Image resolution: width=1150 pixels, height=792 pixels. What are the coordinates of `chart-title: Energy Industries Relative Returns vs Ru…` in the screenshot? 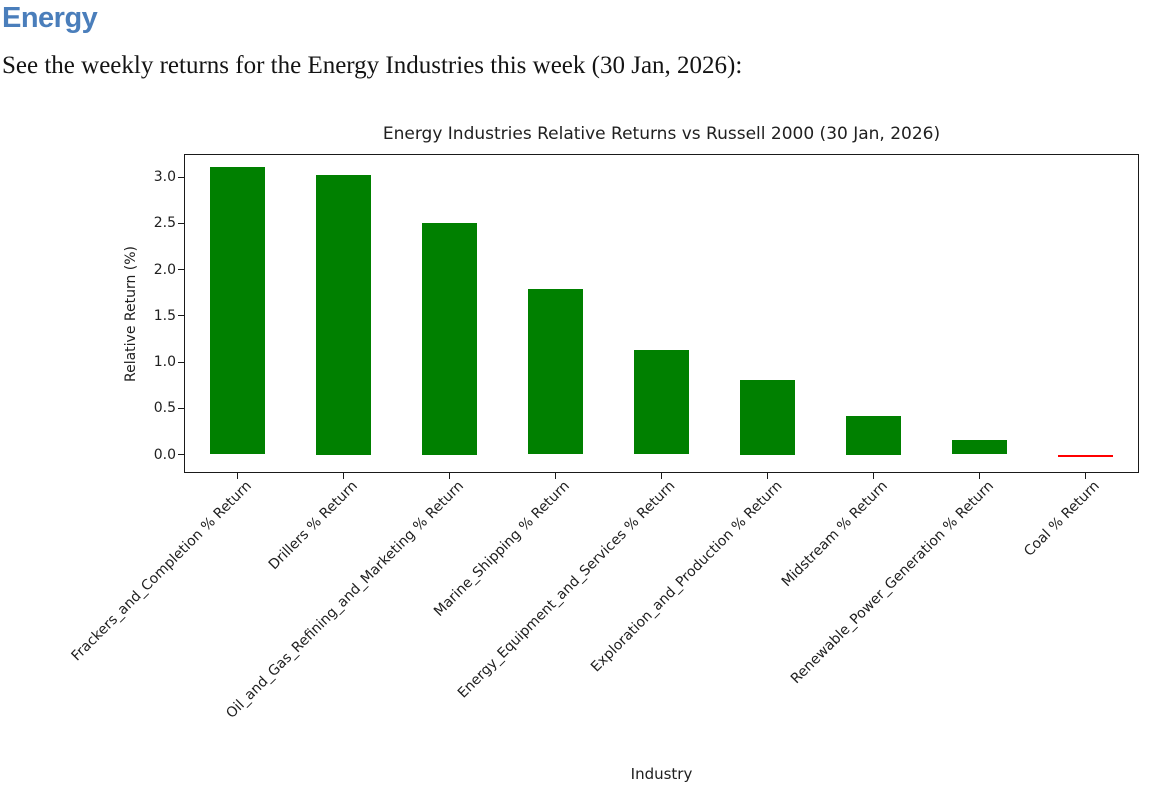 It's located at (661, 134).